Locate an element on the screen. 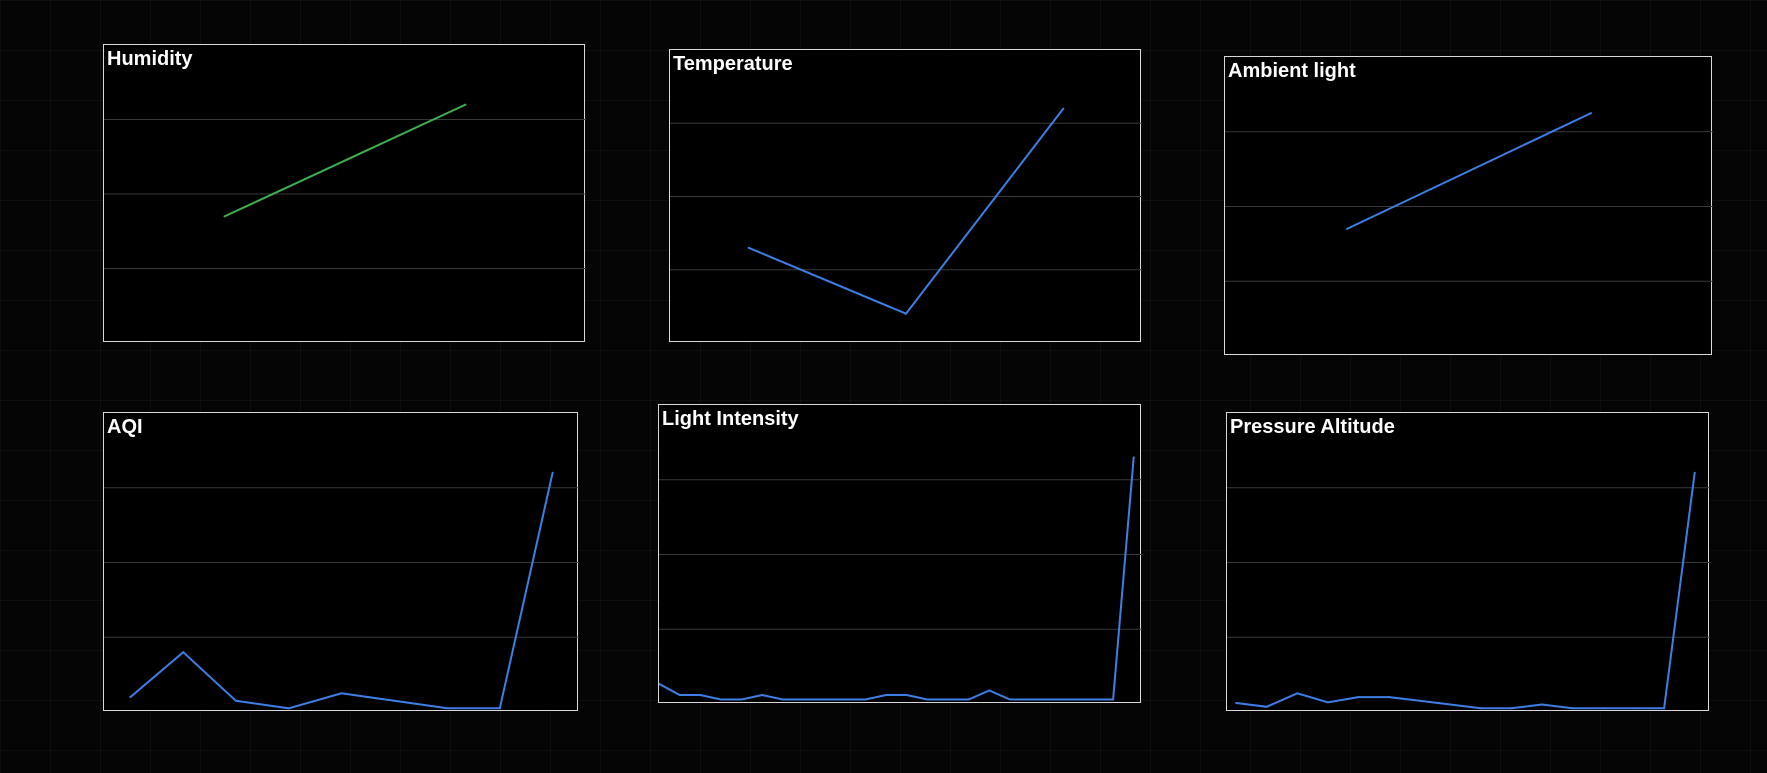 This screenshot has width=1767, height=773. chart-panel-light-intensity: Light Intensity is located at coordinates (900, 553).